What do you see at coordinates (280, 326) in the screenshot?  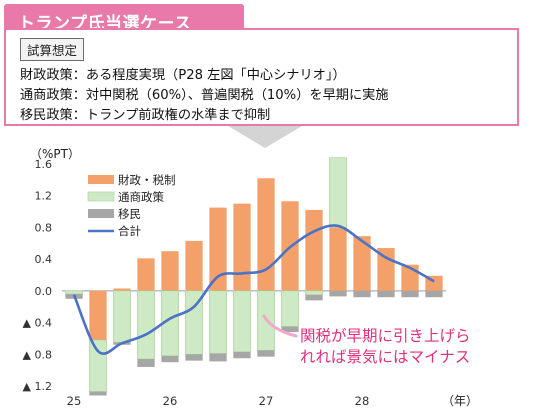 I see `callout-connector` at bounding box center [280, 326].